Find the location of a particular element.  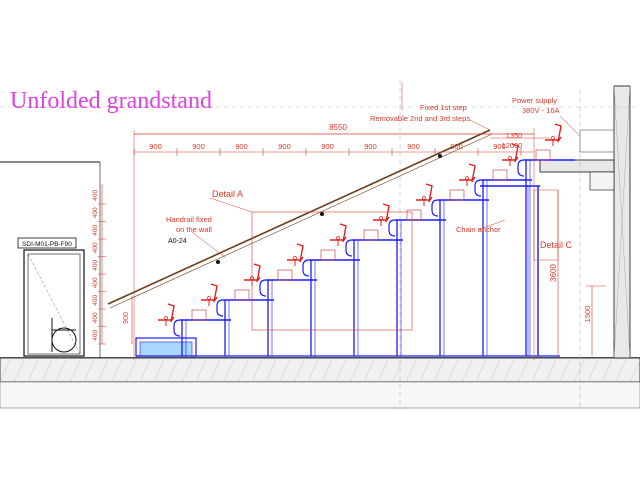

door-label: SDI-M01-PB-F90 is located at coordinates (47, 244).